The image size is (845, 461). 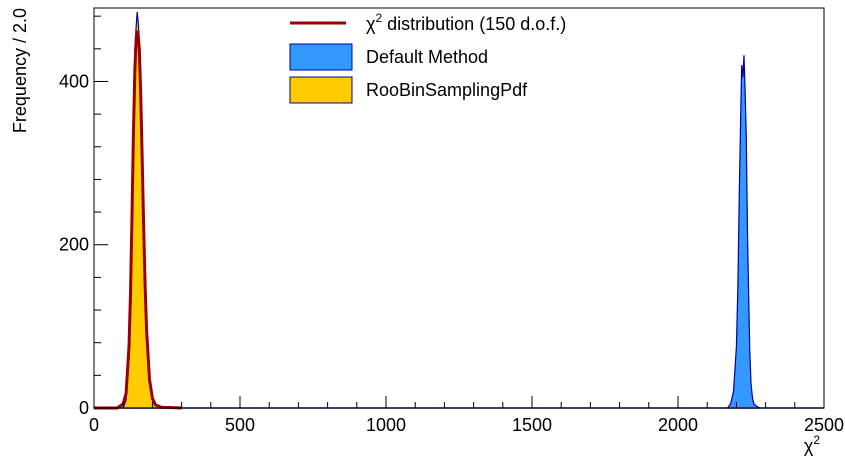 I want to click on y-axis-label: Frequency / 2.0, so click(x=20, y=70).